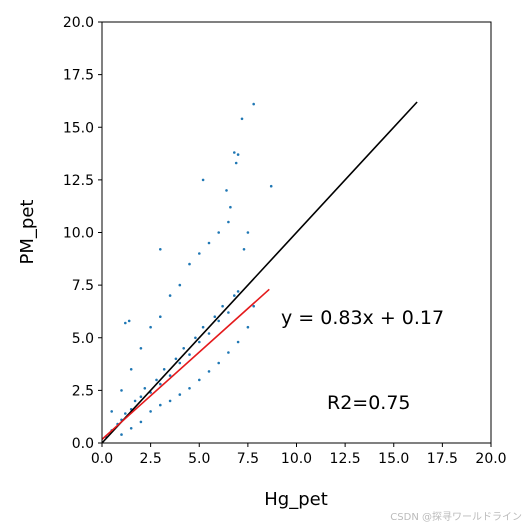 This screenshot has width=527, height=527. I want to click on x-axis-label: Hg_pet, so click(296, 499).